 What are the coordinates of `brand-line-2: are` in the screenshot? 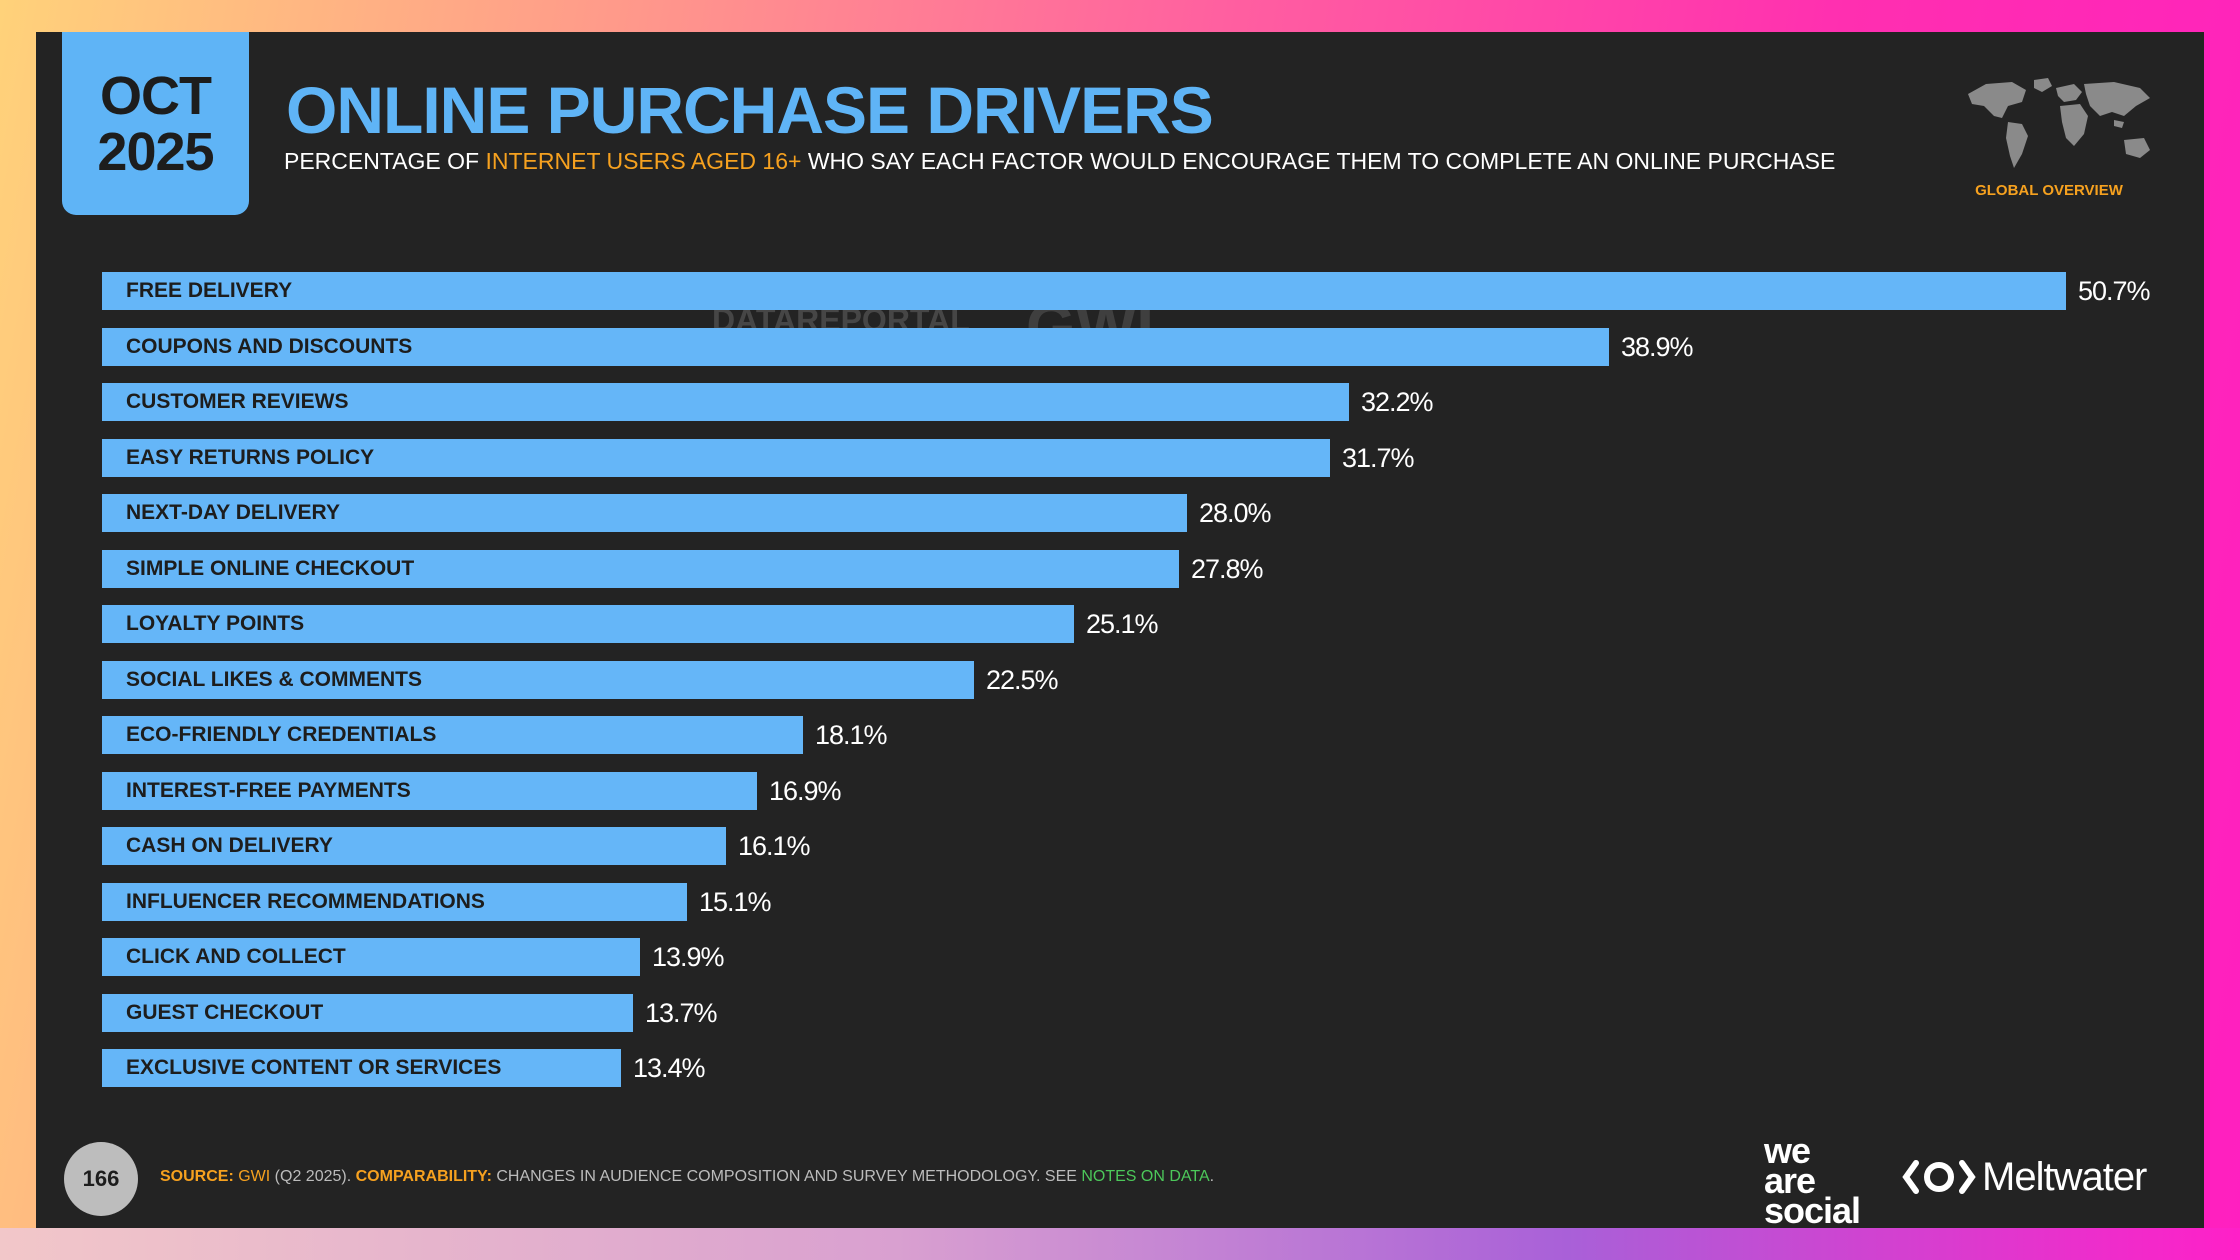 It's located at (1790, 1180).